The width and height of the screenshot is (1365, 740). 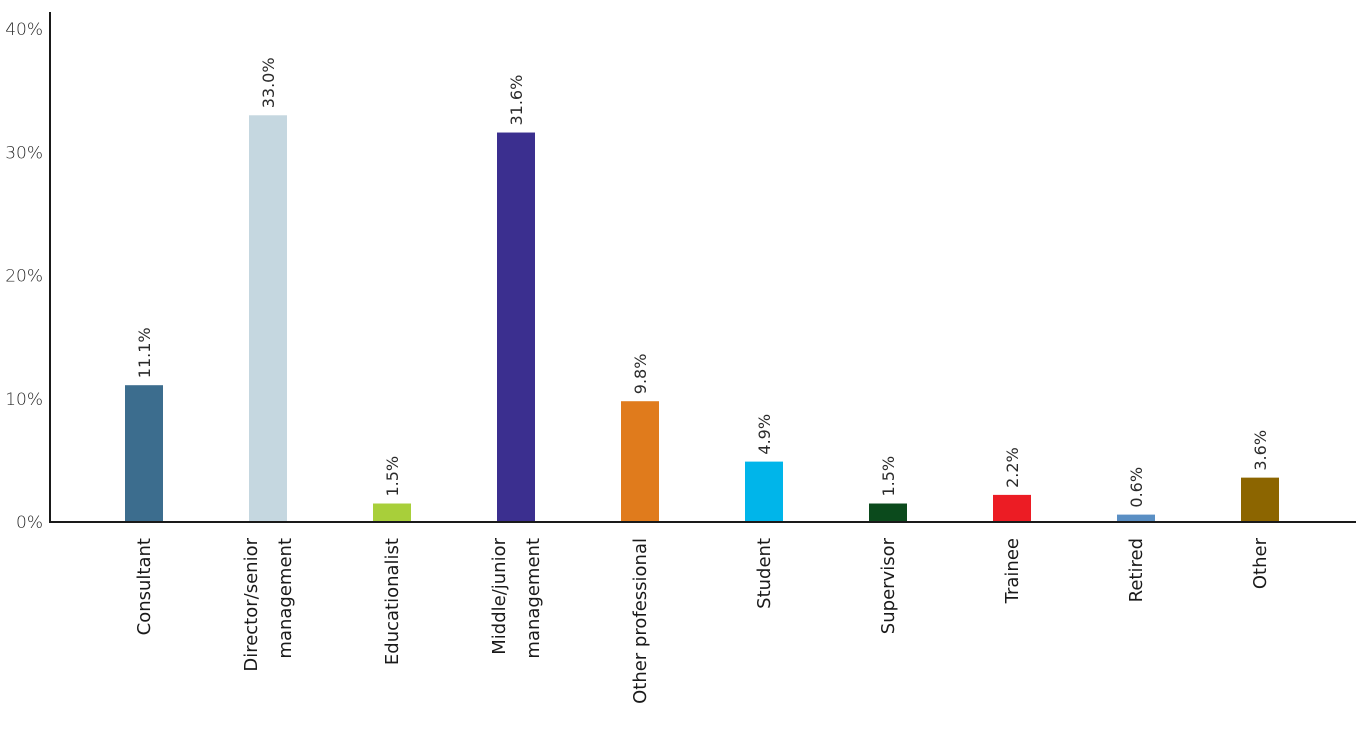 What do you see at coordinates (516, 100) in the screenshot?
I see `data-label: 31.6%` at bounding box center [516, 100].